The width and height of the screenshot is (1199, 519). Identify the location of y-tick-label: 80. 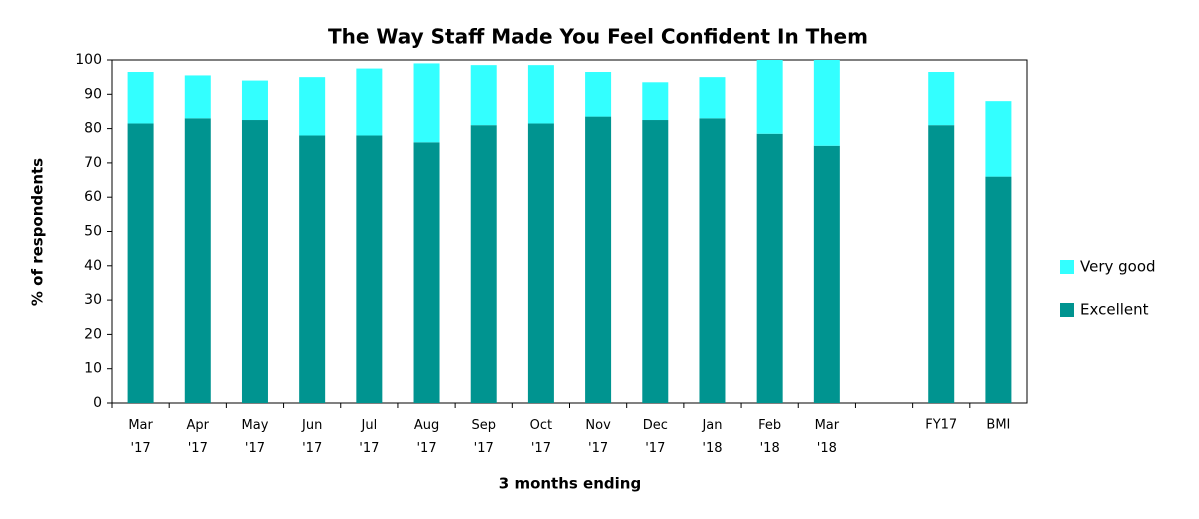
(93, 129).